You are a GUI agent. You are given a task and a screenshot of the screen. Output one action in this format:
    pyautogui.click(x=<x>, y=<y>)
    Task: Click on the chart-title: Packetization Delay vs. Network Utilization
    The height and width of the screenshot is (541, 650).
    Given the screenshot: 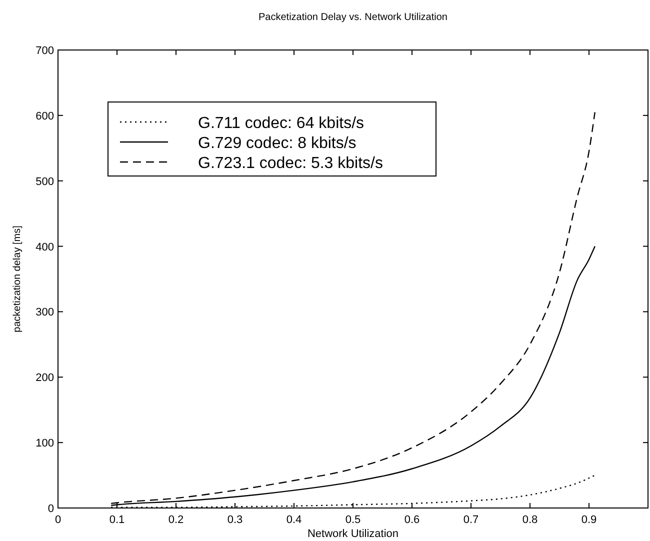 What is the action you would take?
    pyautogui.click(x=353, y=17)
    